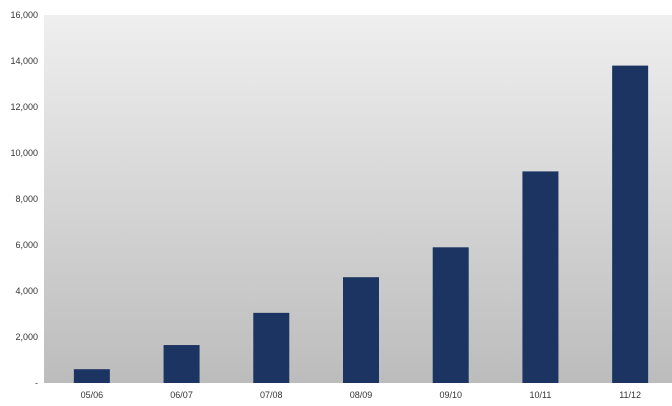  What do you see at coordinates (26, 291) in the screenshot?
I see `y-tick-label: 4,000` at bounding box center [26, 291].